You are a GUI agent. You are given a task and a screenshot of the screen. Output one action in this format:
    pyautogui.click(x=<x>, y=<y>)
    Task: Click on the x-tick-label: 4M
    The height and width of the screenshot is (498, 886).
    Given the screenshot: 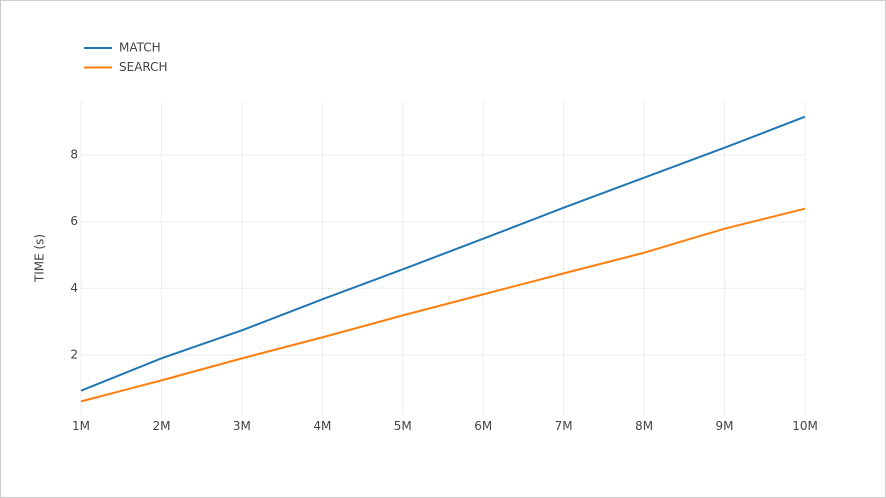 What is the action you would take?
    pyautogui.click(x=322, y=426)
    